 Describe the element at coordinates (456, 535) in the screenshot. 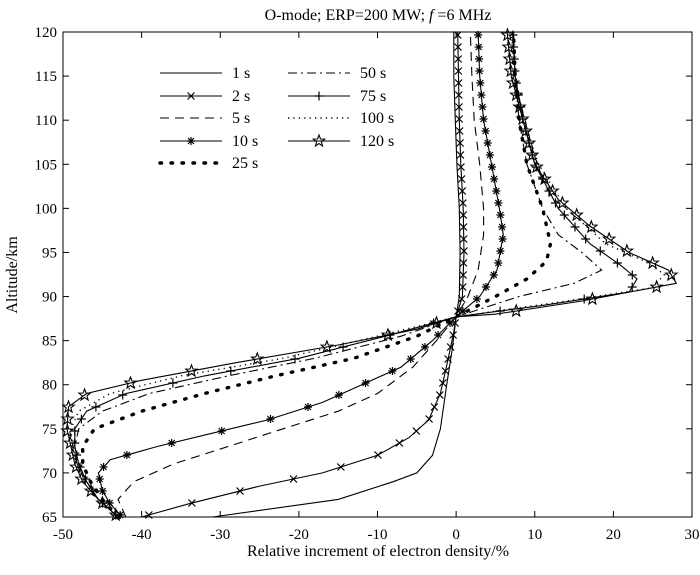

I see `x-tick-label: 0` at that location.